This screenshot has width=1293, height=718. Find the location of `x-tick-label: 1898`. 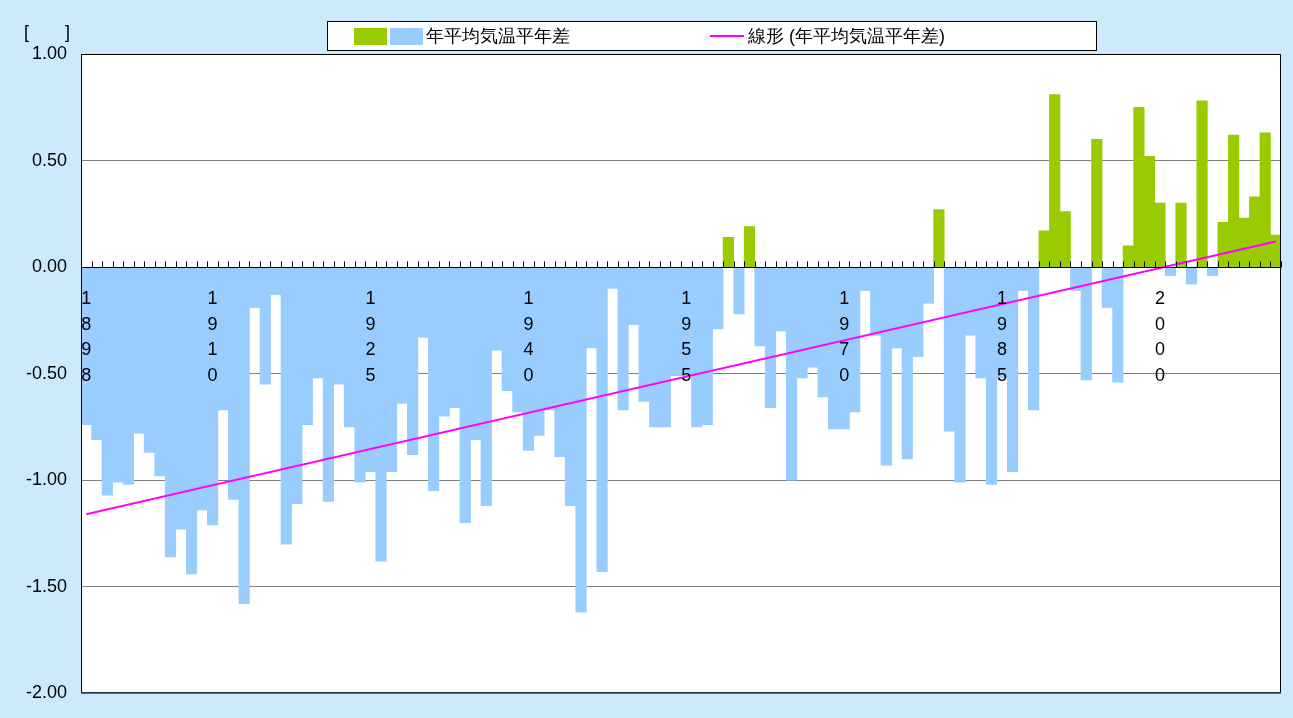

x-tick-label: 1898 is located at coordinates (86, 336).